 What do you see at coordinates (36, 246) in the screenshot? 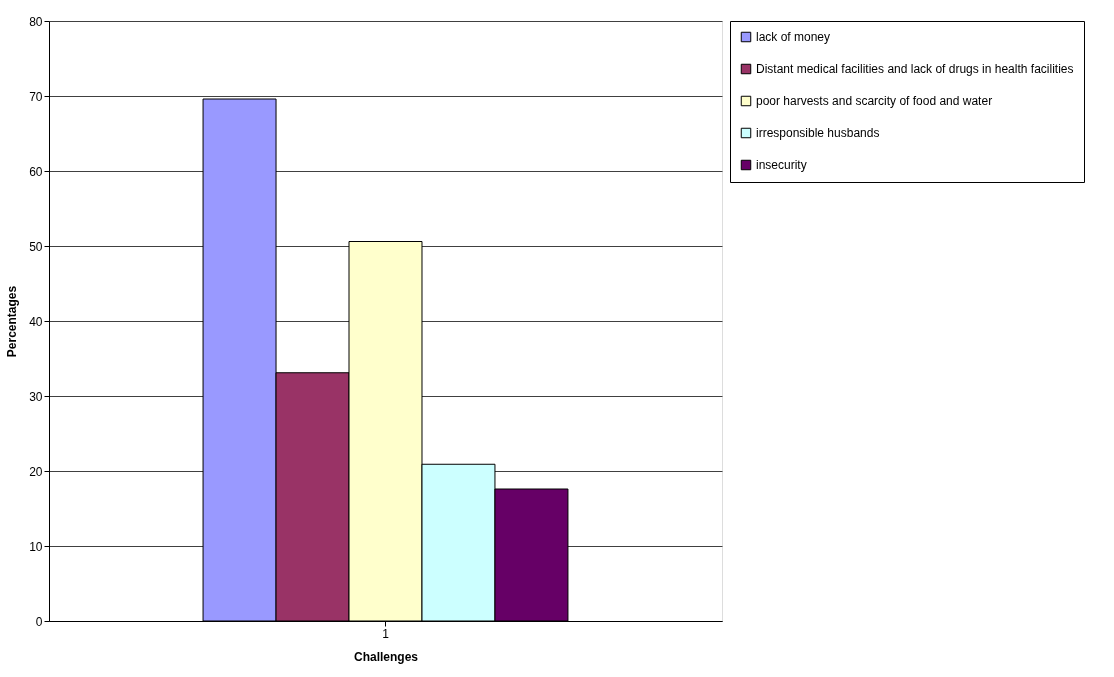
I see `y-tick-label: 50` at bounding box center [36, 246].